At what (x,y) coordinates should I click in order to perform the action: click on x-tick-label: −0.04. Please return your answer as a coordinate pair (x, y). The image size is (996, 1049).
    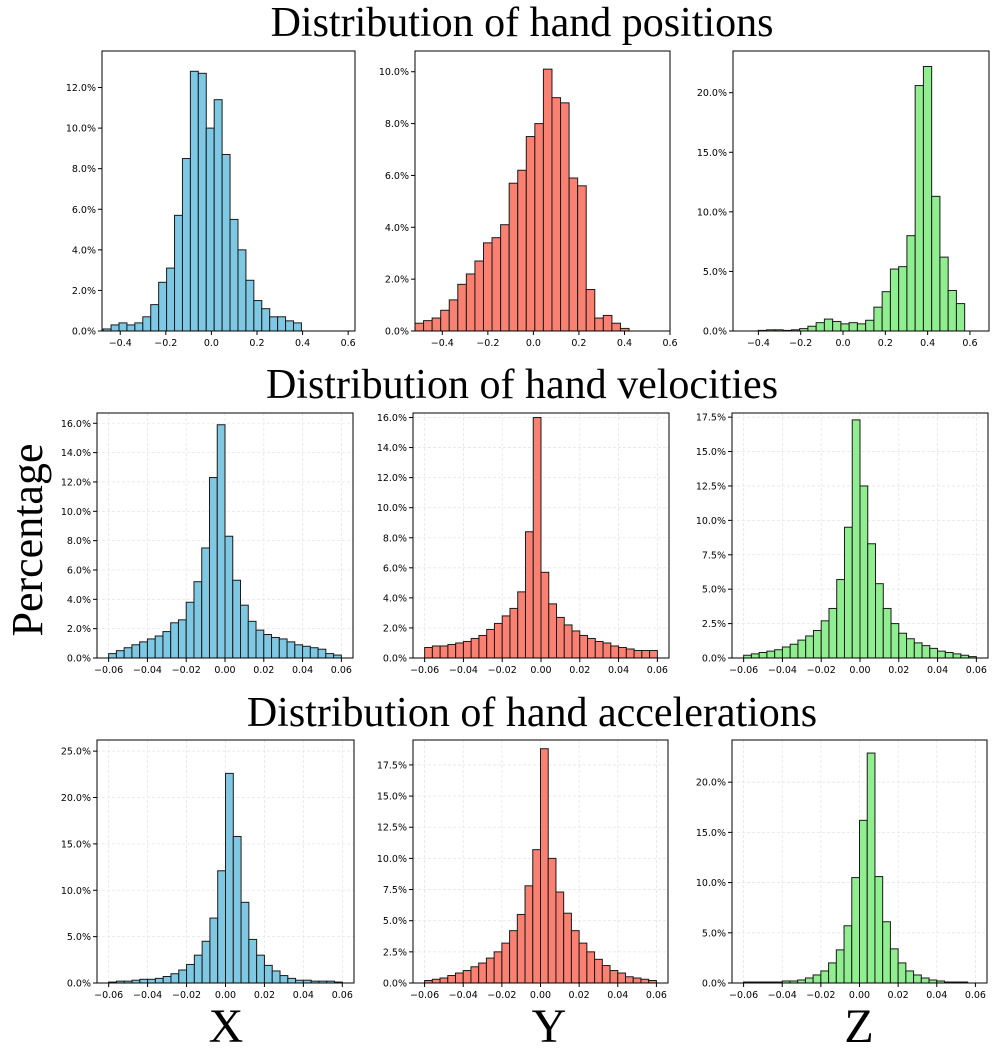
    Looking at the image, I should click on (147, 670).